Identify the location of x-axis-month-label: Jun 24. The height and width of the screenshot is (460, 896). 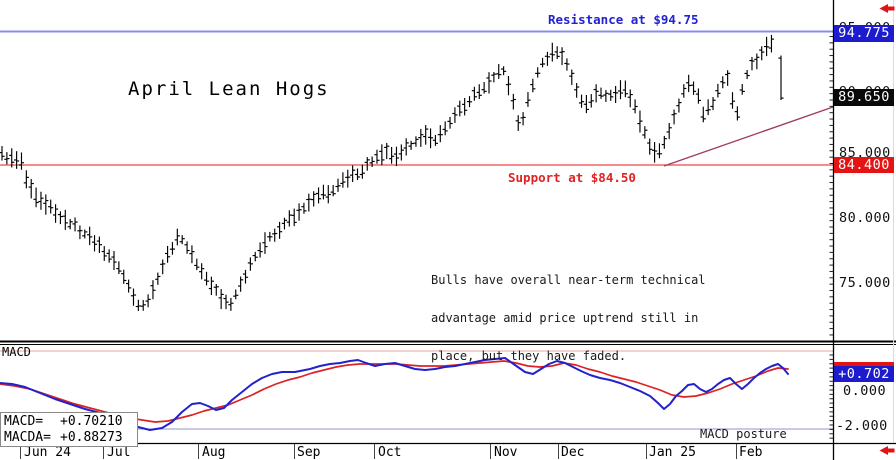
(47, 452).